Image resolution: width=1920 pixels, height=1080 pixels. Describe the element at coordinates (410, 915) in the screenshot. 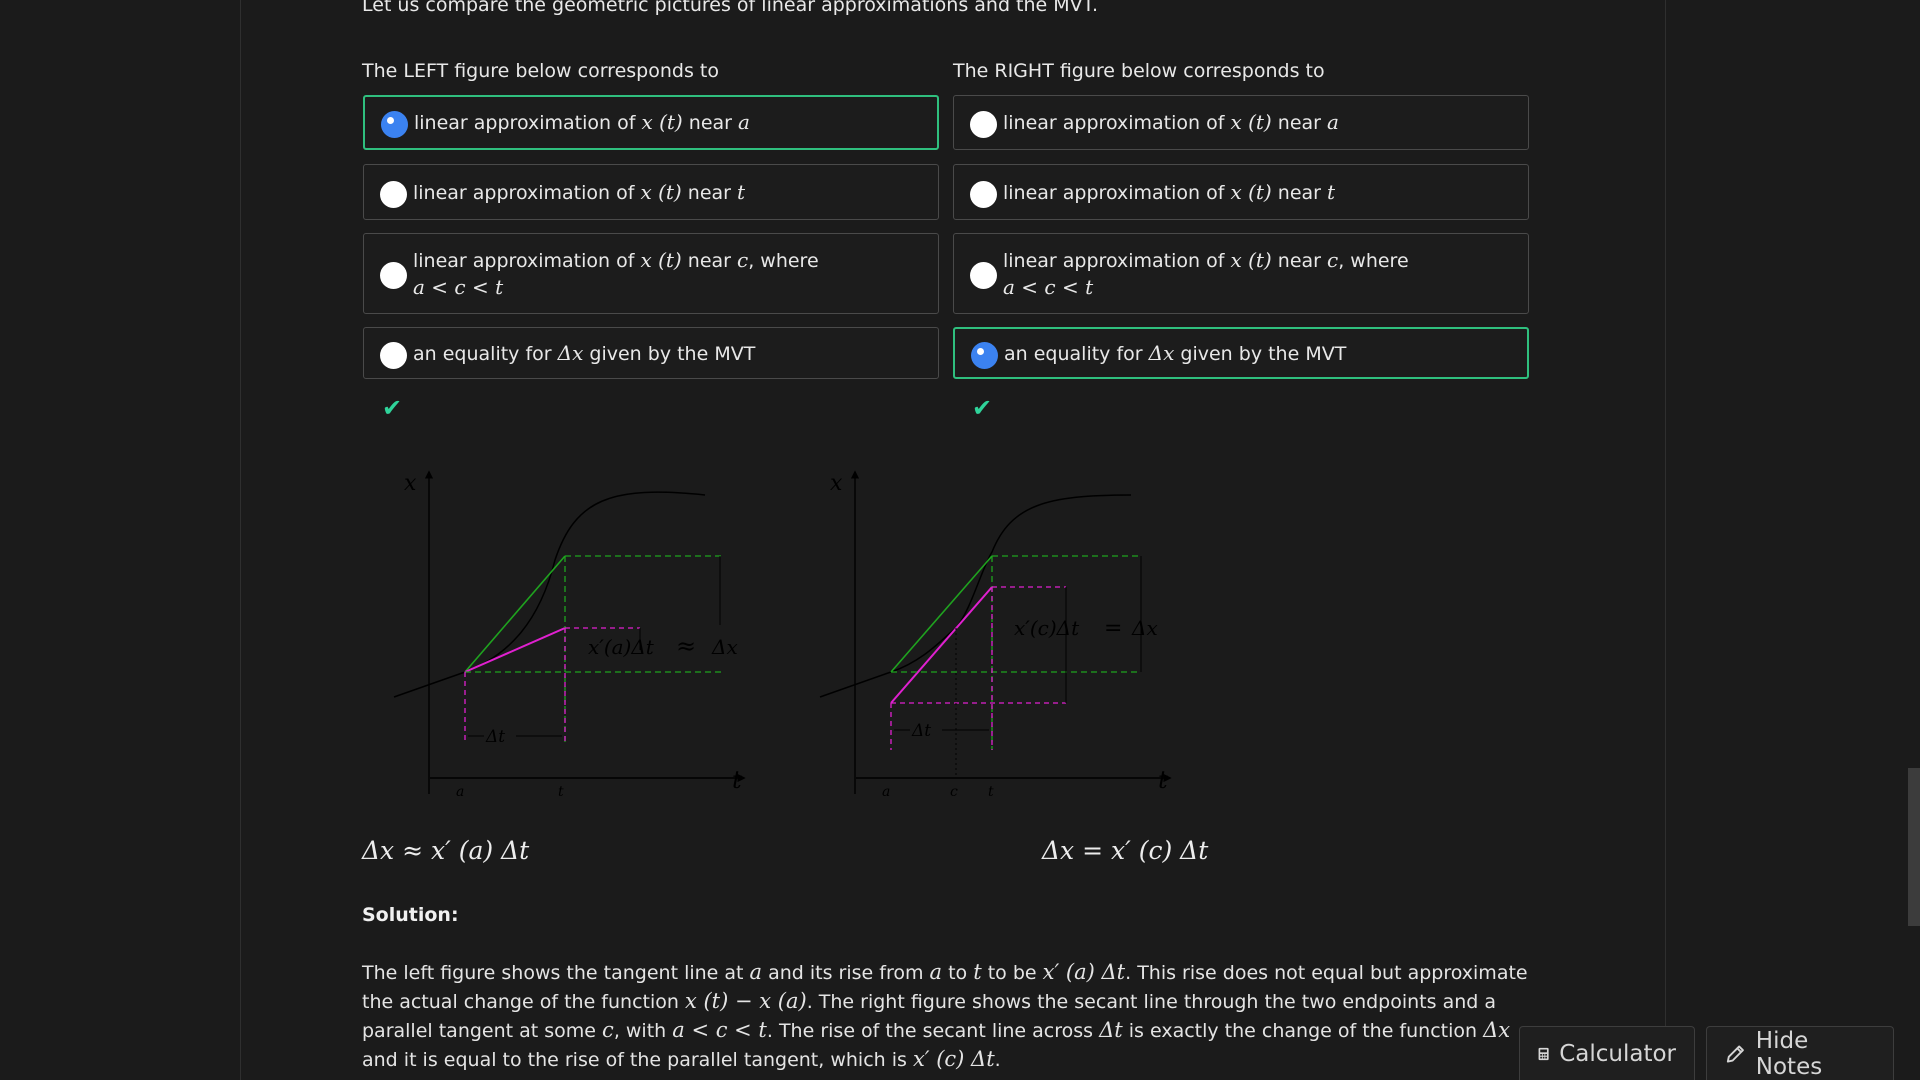

I see `solution-title: Solution:` at that location.